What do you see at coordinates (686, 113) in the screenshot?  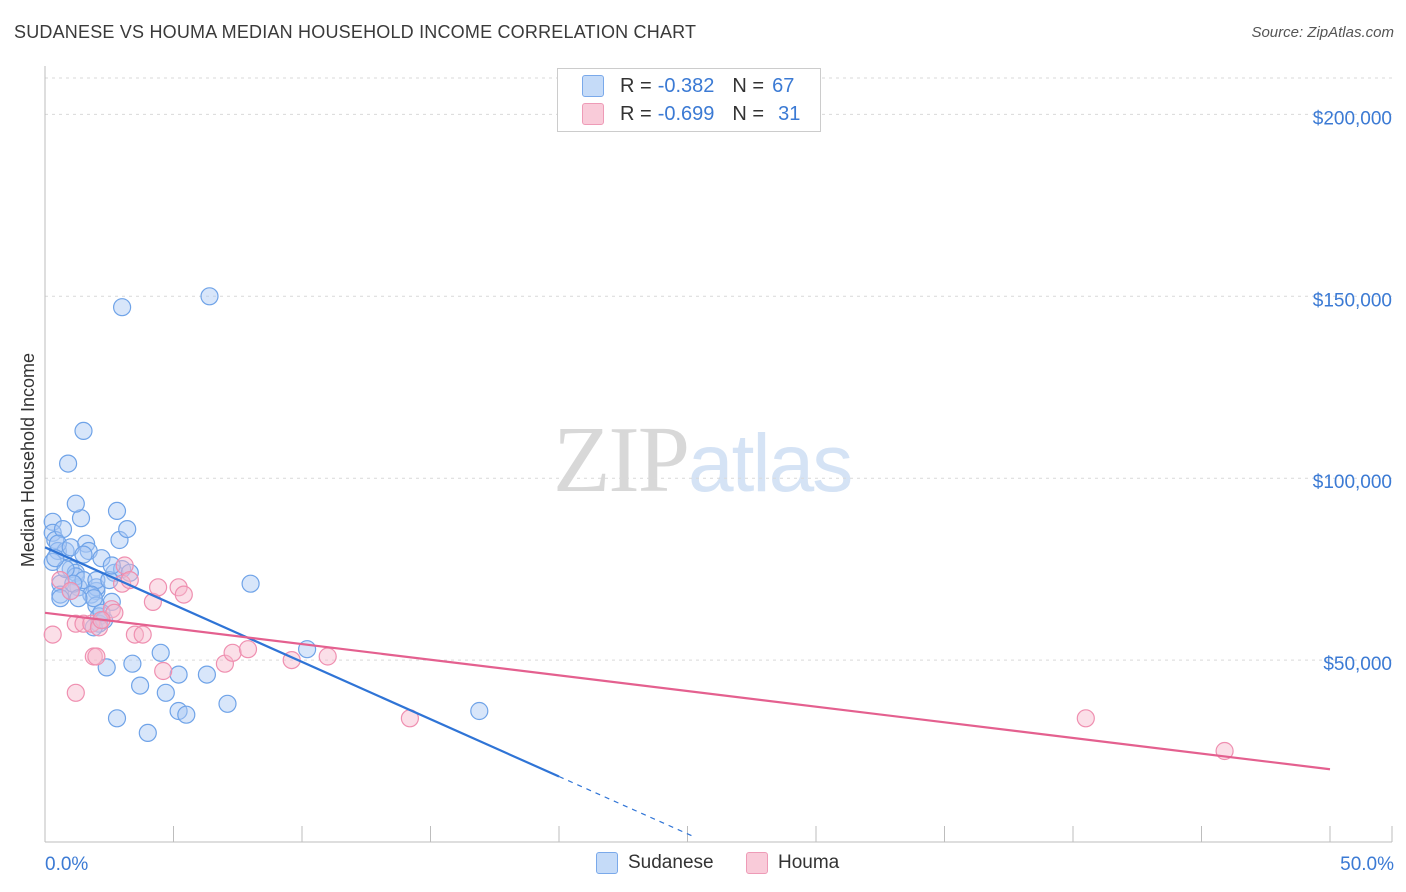 I see `legend-r-value: -0.699` at bounding box center [686, 113].